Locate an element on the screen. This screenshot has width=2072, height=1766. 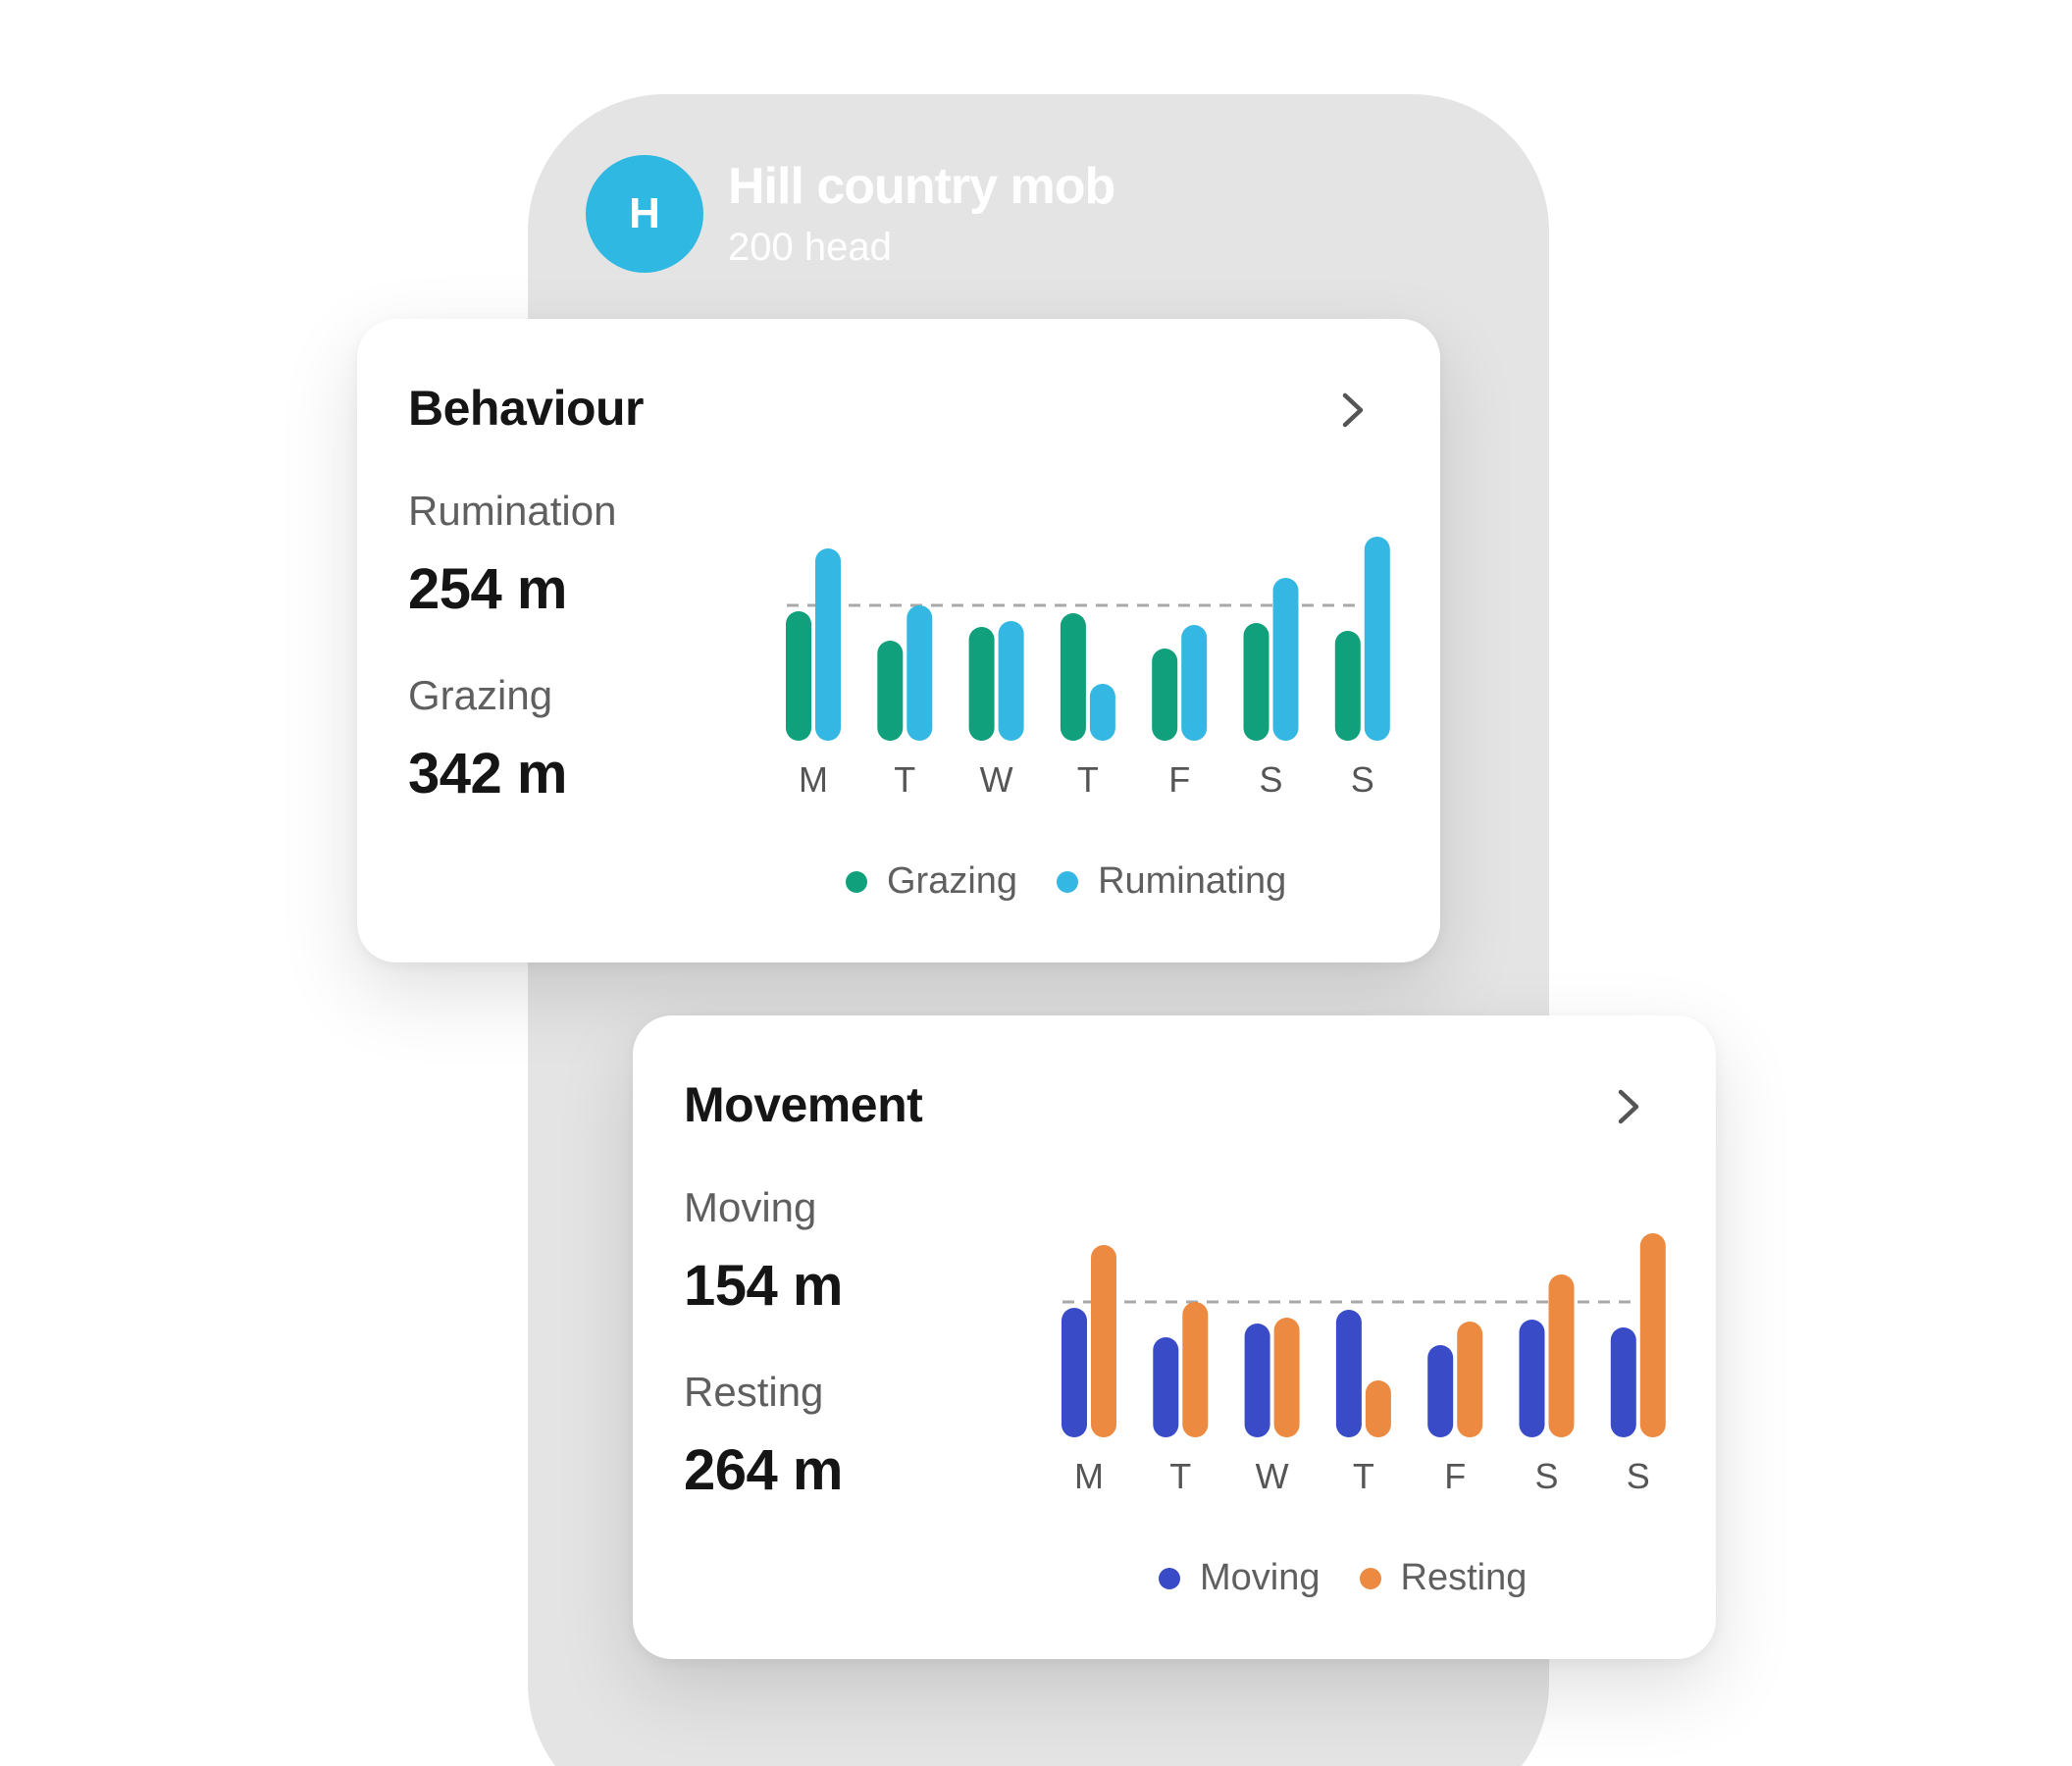
legend-dot-ruminating is located at coordinates (1068, 881).